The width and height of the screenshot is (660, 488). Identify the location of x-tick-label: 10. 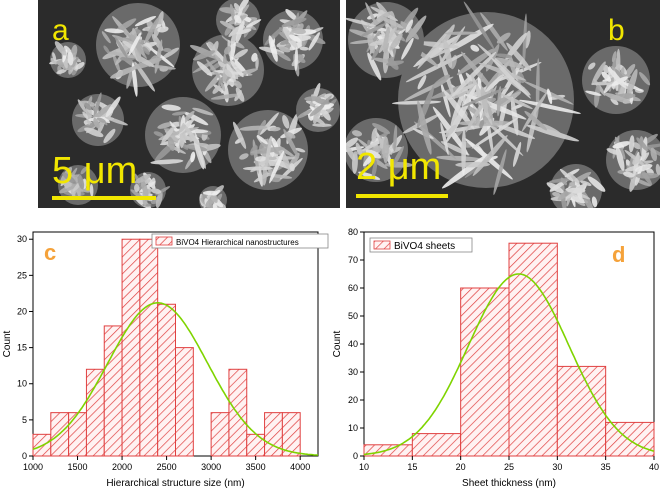
(364, 467).